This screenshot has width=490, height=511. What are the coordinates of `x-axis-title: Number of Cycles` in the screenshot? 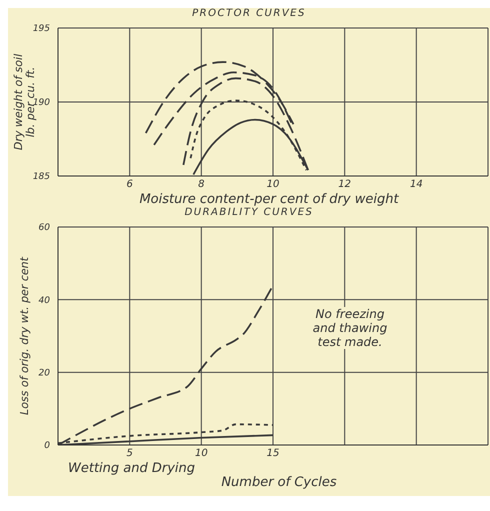 It's located at (279, 482).